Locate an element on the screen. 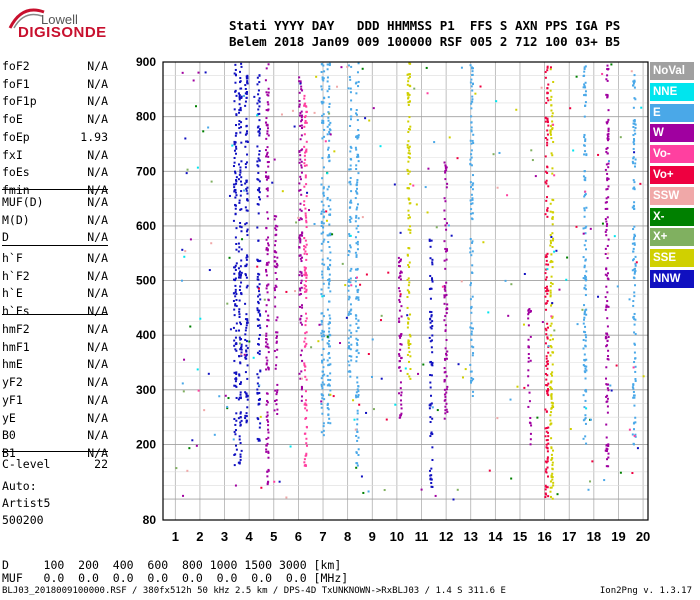  x-tick-label: 15 is located at coordinates (520, 536).